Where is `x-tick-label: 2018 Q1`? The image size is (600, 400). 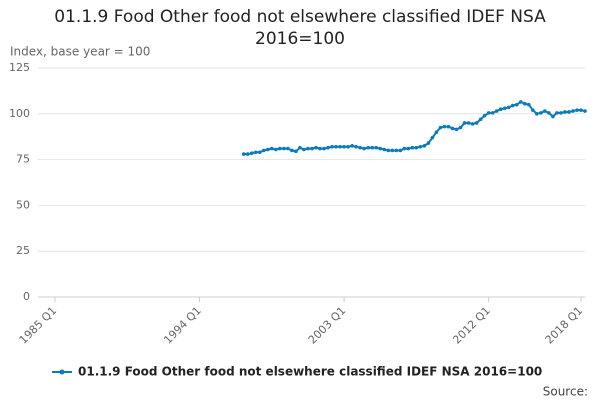
x-tick-label: 2018 Q1 is located at coordinates (564, 325).